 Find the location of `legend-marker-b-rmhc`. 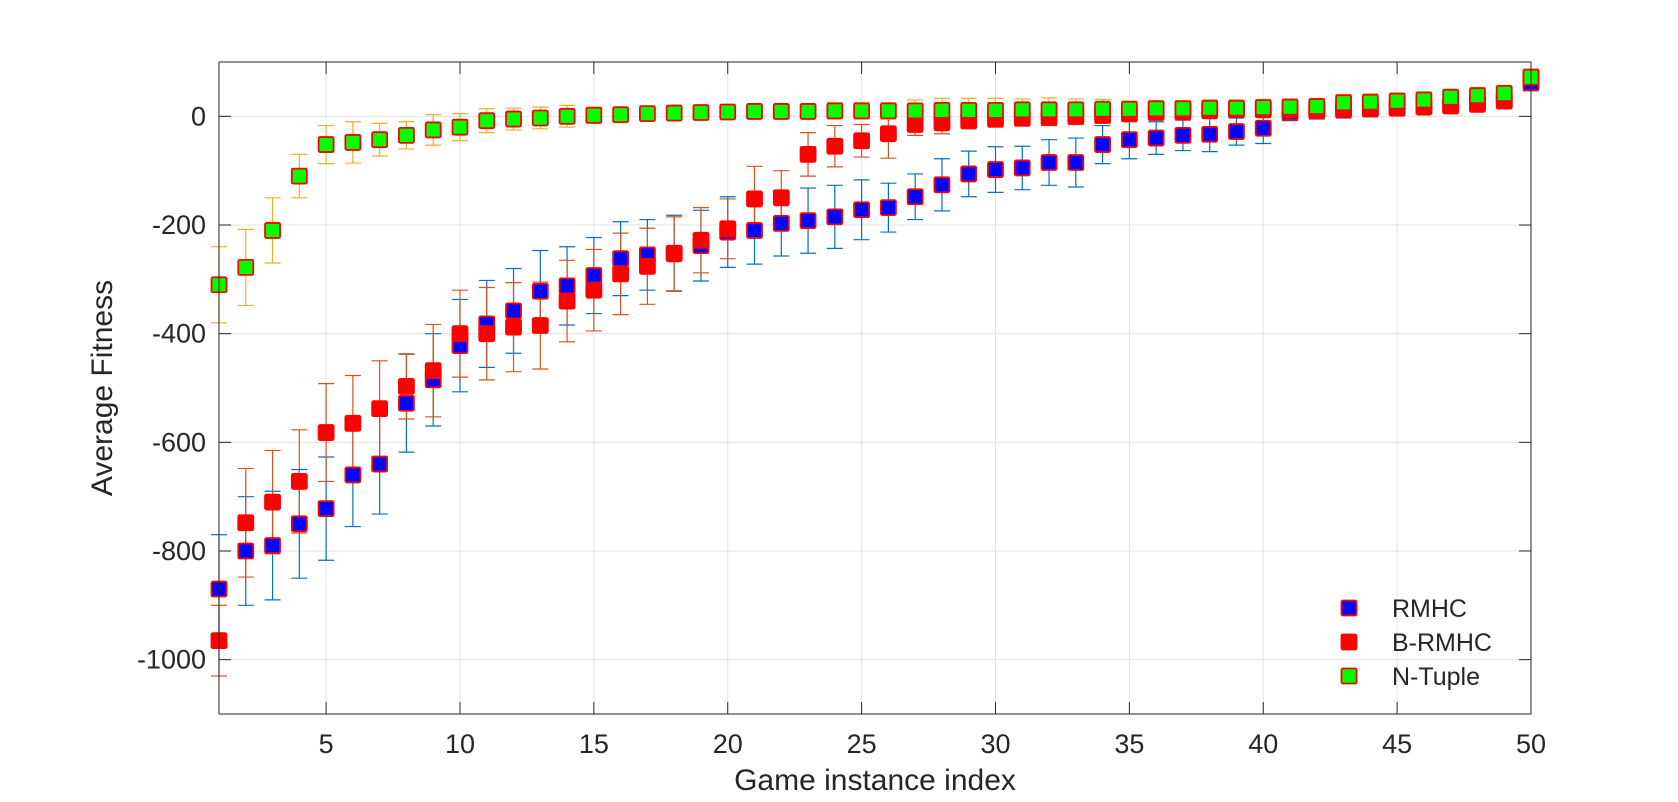

legend-marker-b-rmhc is located at coordinates (1349, 642).